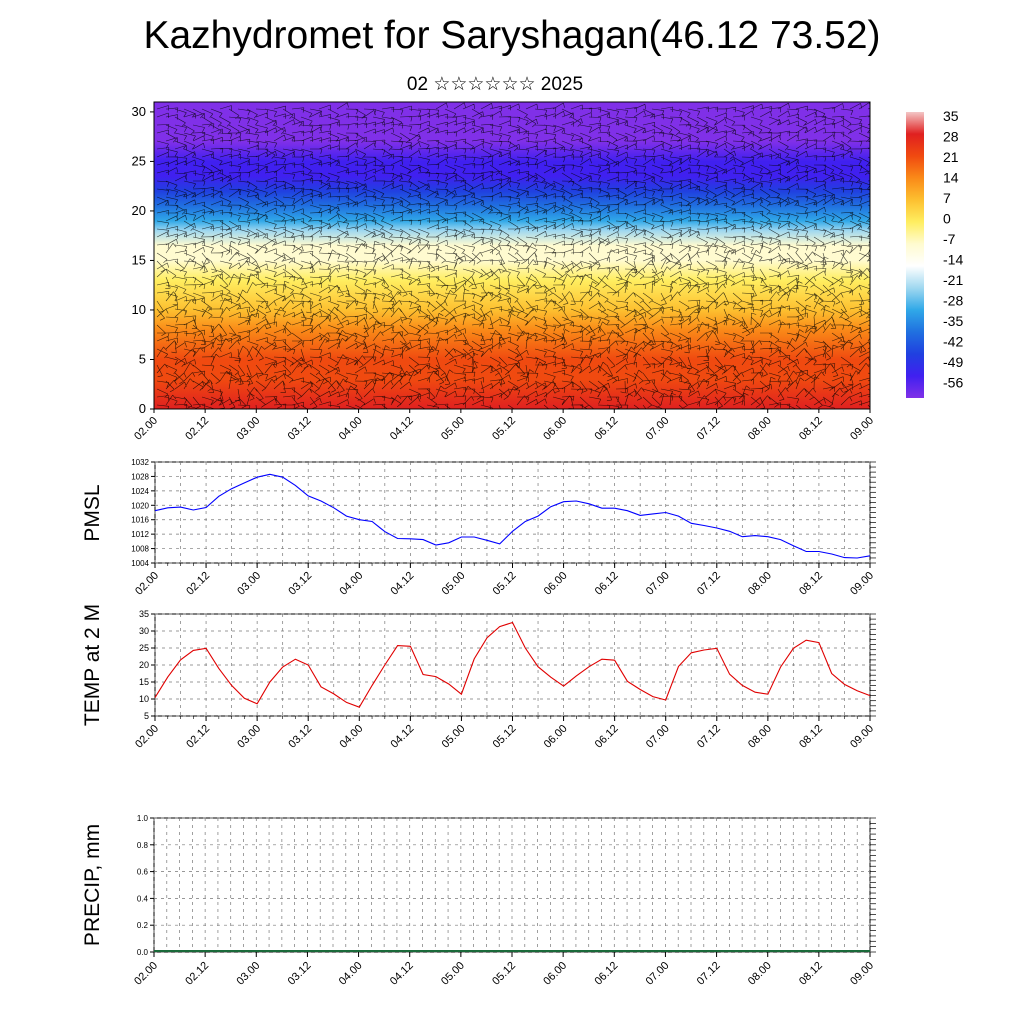 Image resolution: width=1024 pixels, height=1024 pixels. What do you see at coordinates (555, 429) in the screenshot?
I see `heat-x-tick-label: 06.00` at bounding box center [555, 429].